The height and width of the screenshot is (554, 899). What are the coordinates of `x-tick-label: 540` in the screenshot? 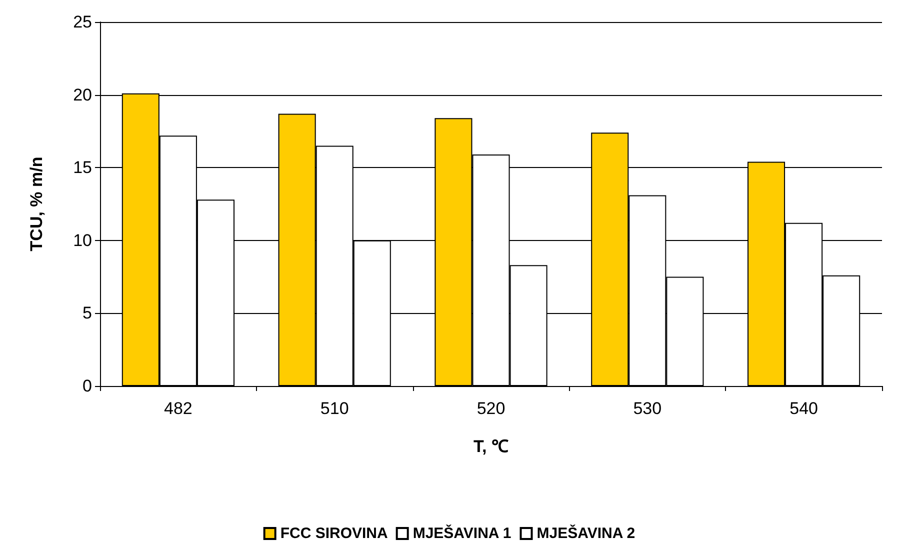 It's located at (804, 408).